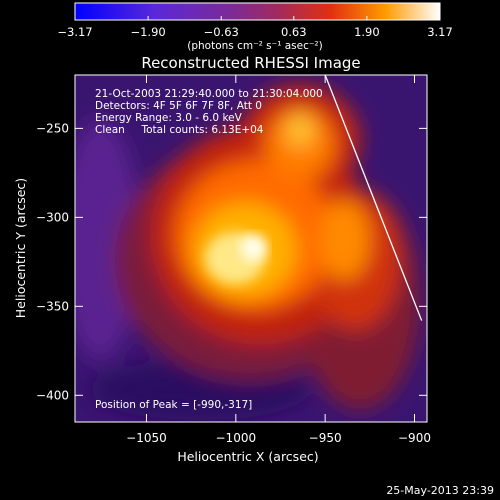 The width and height of the screenshot is (500, 500). What do you see at coordinates (209, 94) in the screenshot?
I see `annotation-line: 21-Oct-2003 21:29:40.000 to 21:30:04.000` at bounding box center [209, 94].